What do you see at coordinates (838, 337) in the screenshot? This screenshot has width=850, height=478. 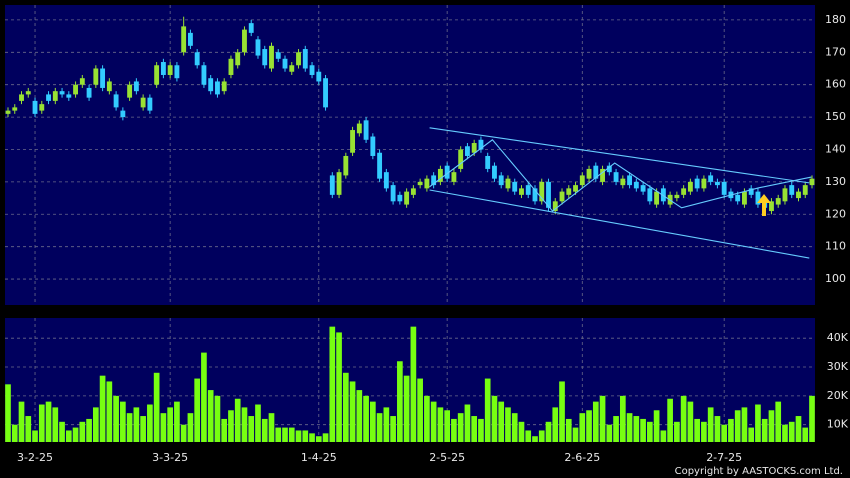 I see `y2-tick-label: 40K` at bounding box center [838, 337].